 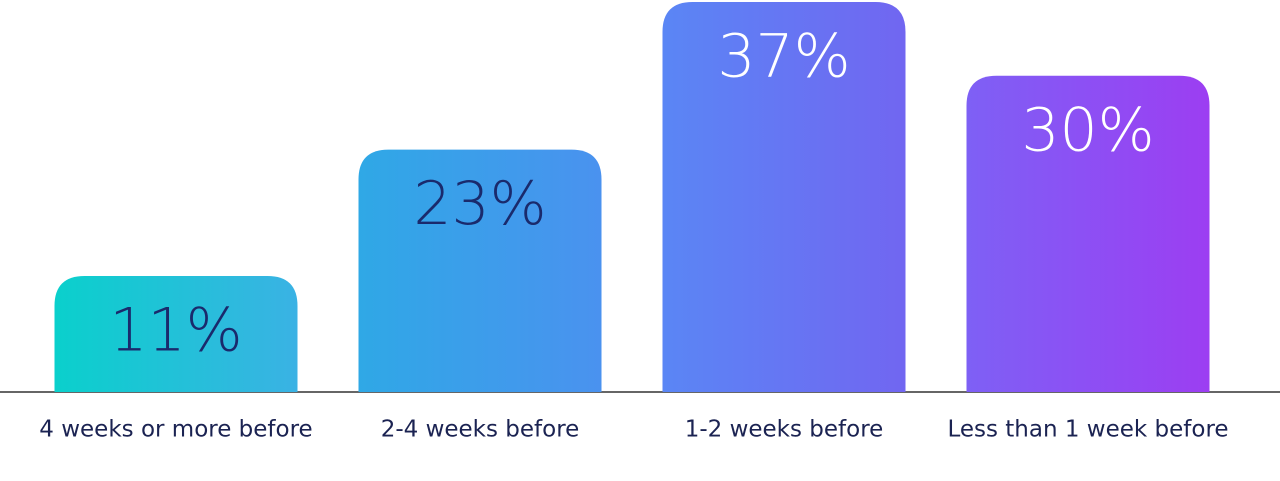 I want to click on x-tick-label: Less than 1 week before, so click(x=1087, y=430).